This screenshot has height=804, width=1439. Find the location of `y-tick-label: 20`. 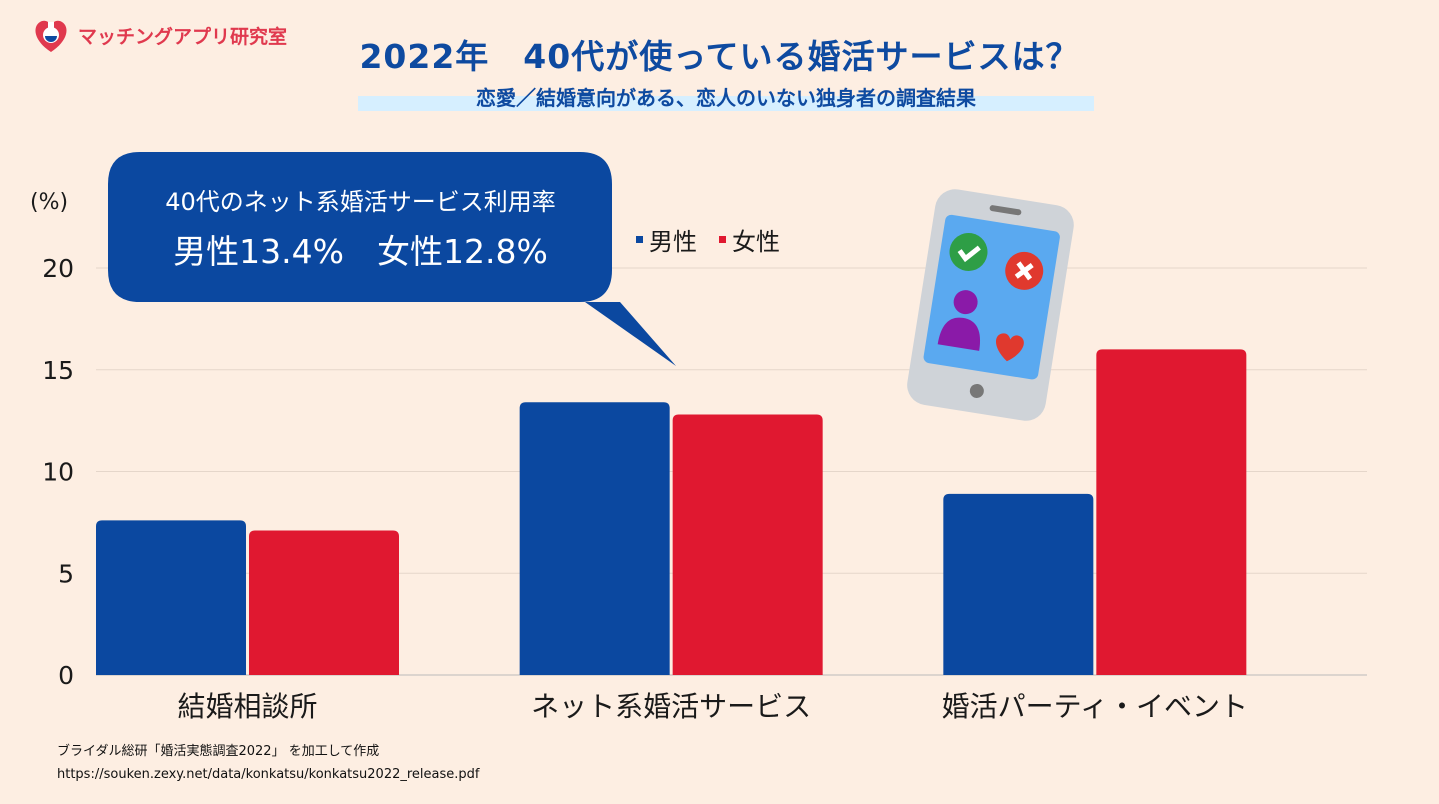

y-tick-label: 20 is located at coordinates (58, 268).